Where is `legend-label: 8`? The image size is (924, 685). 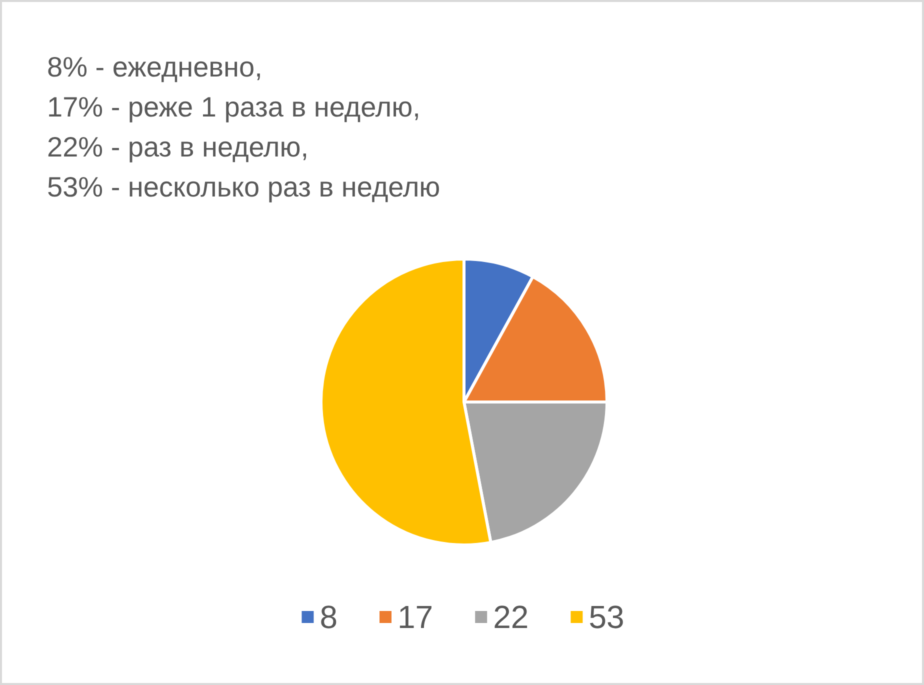 legend-label: 8 is located at coordinates (329, 617).